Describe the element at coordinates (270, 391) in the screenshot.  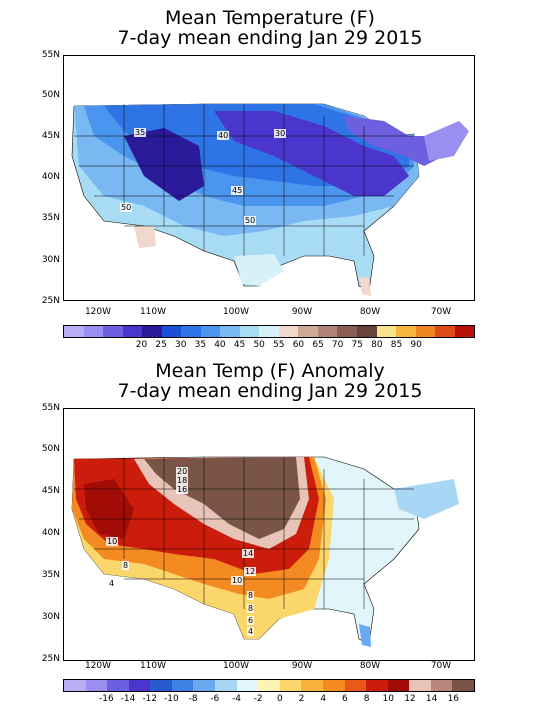
I see `map2-title-line2: 7-day mean ending Jan 29 2015` at that location.